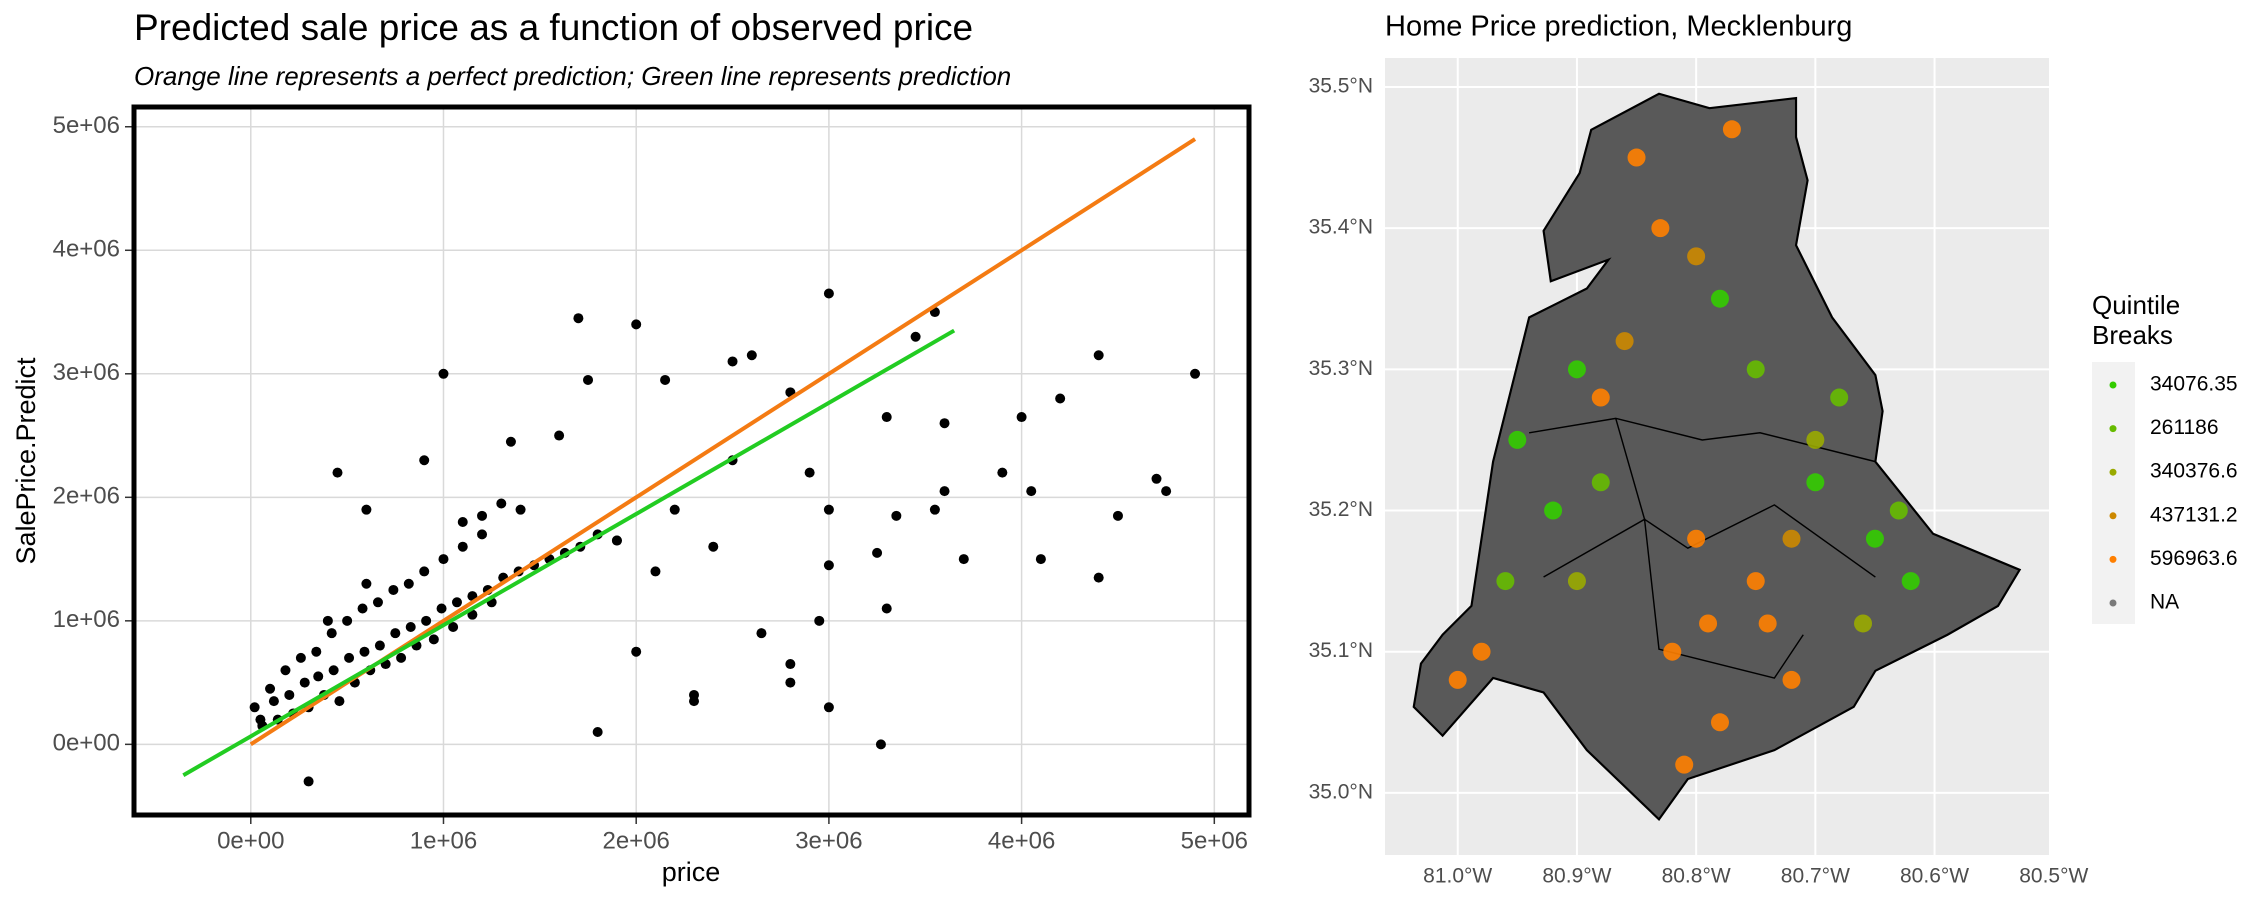 The image size is (2262, 904). I want to click on legend-label: 34076.35, so click(2194, 384).